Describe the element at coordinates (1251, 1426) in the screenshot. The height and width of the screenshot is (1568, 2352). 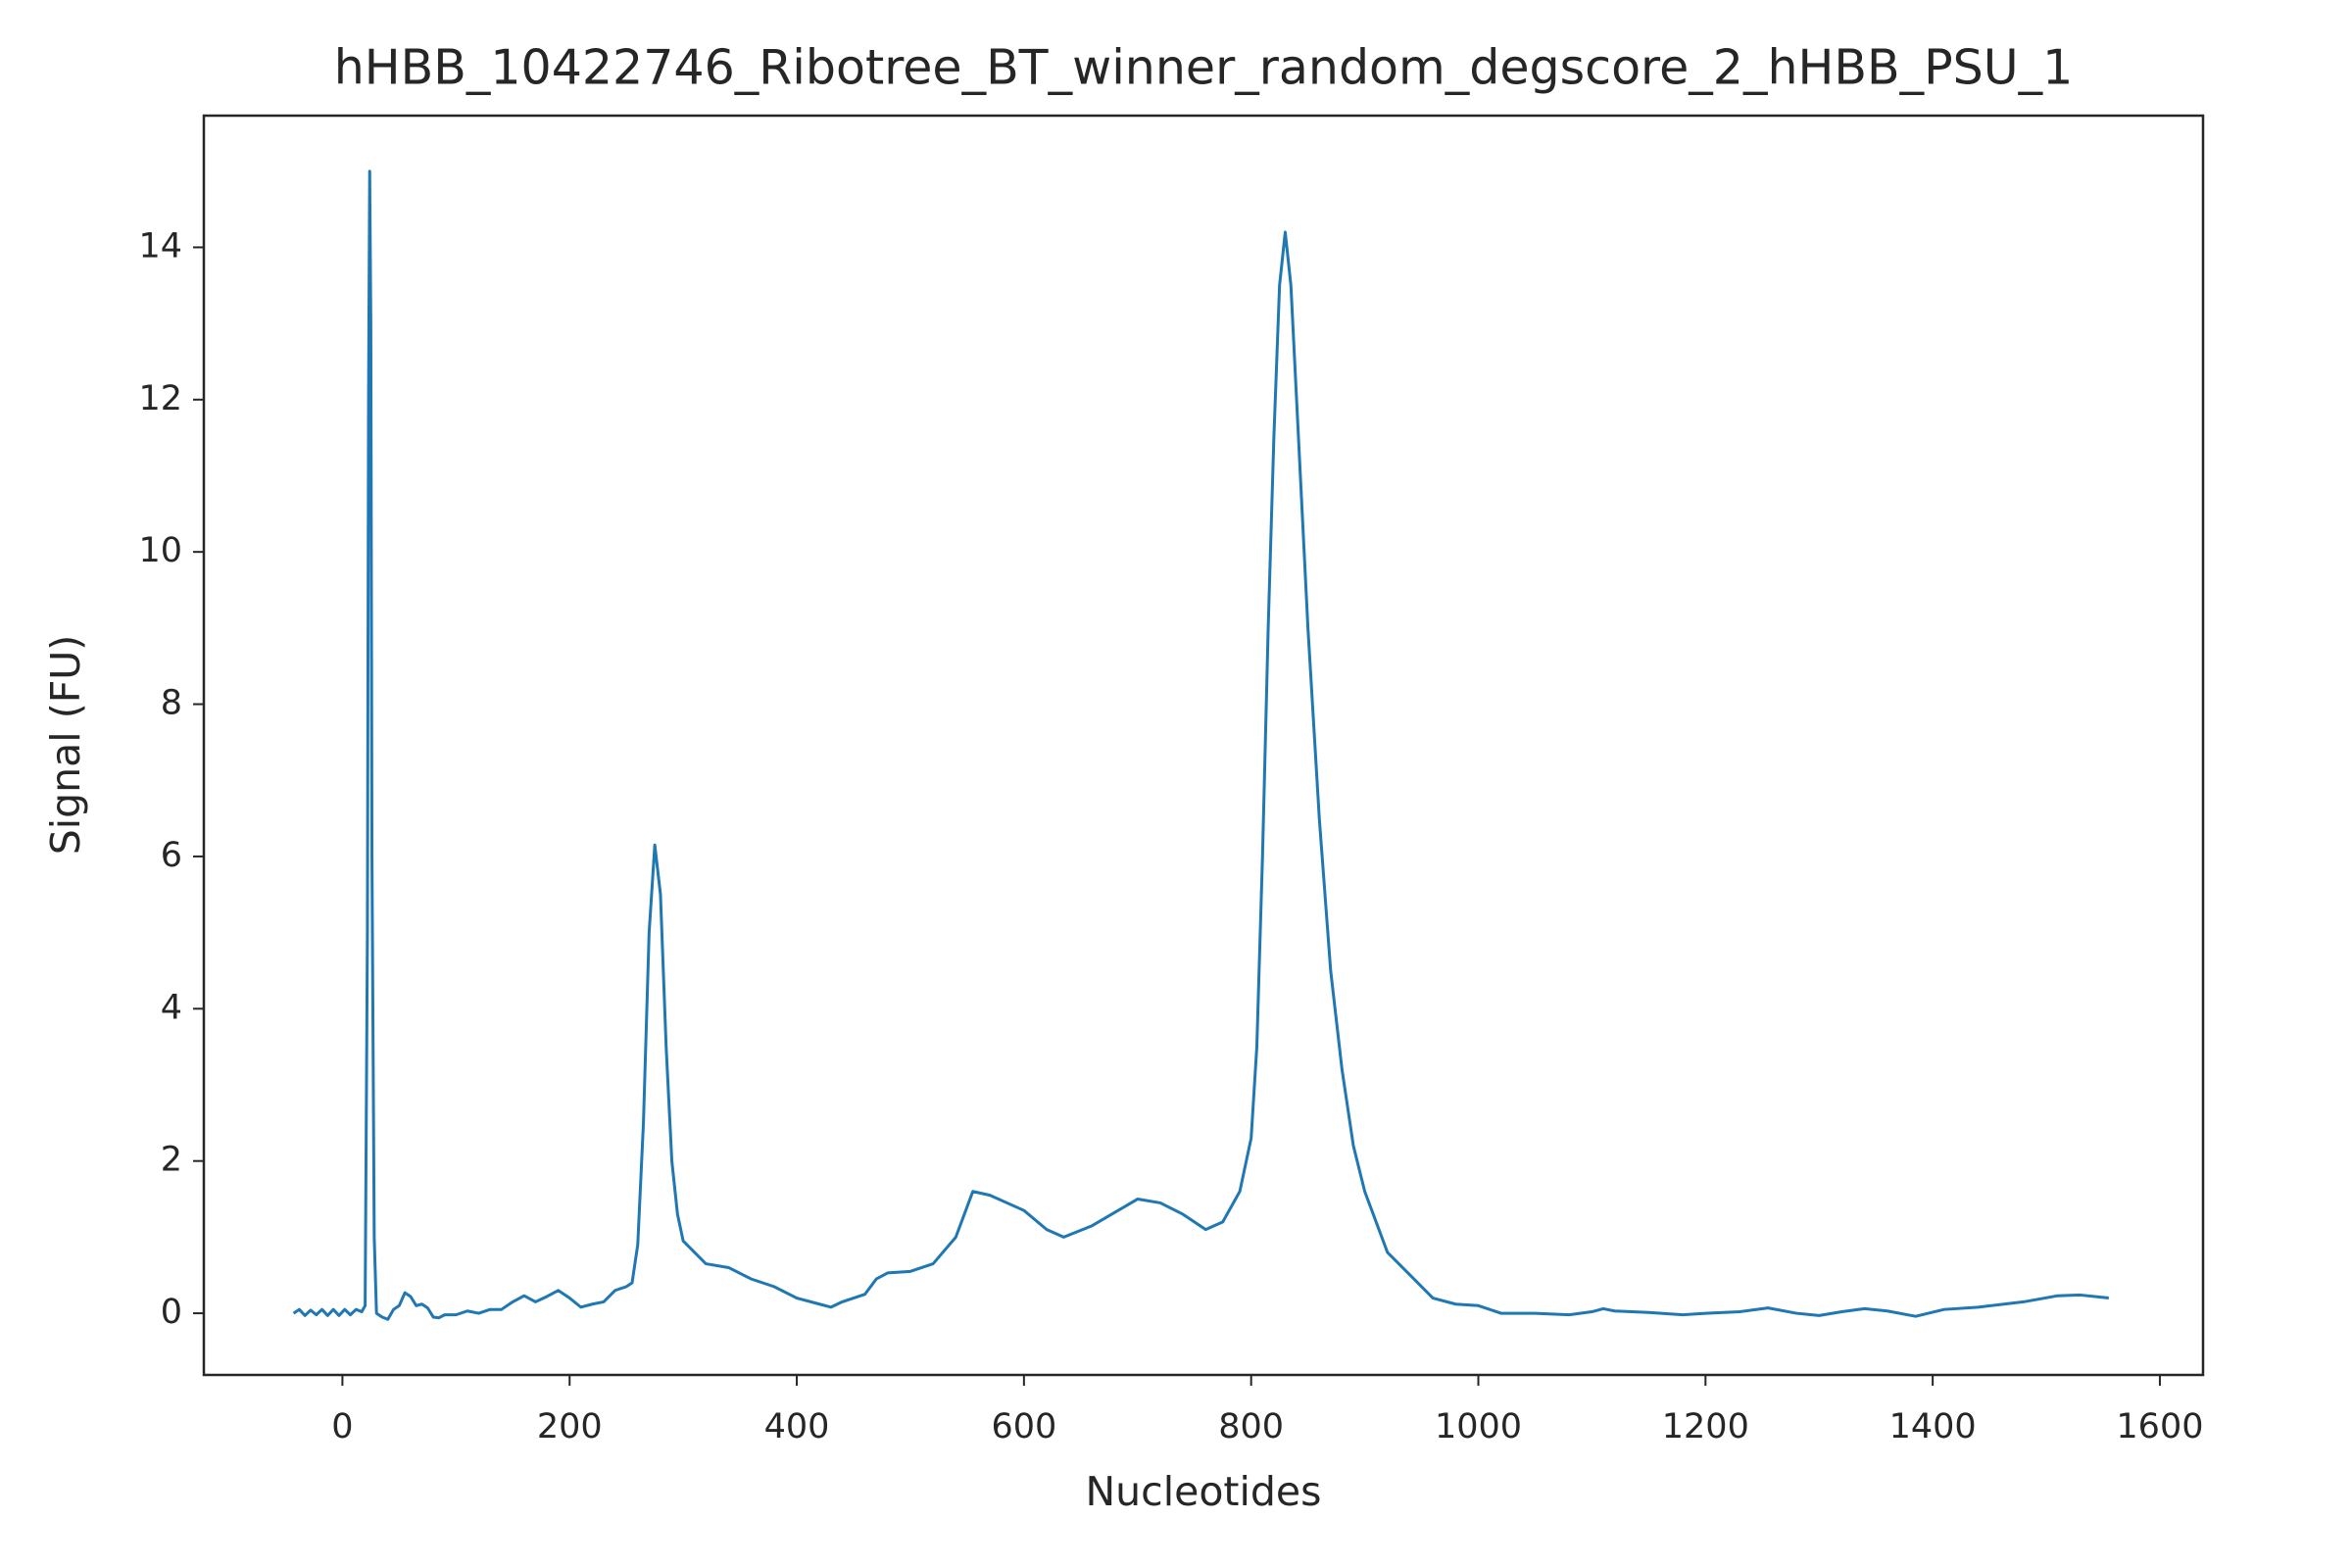
I see `x-tick-label: 800` at that location.